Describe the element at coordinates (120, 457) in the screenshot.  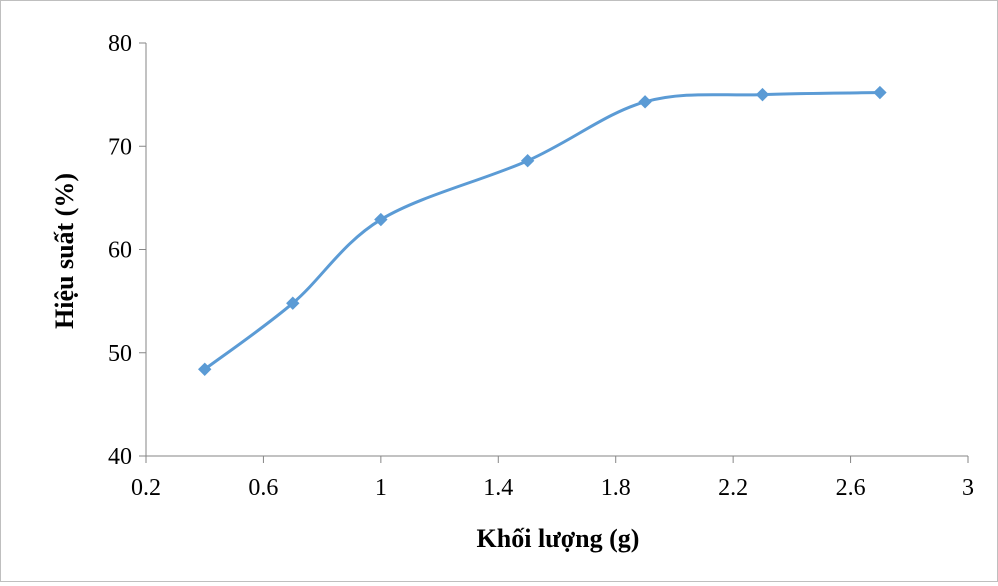
I see `y-tick-label: 40` at that location.